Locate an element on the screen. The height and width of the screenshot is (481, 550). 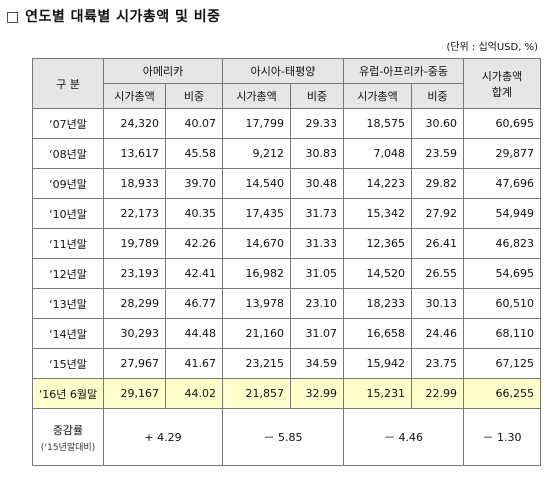
cell: 22,173 is located at coordinates (134, 213).